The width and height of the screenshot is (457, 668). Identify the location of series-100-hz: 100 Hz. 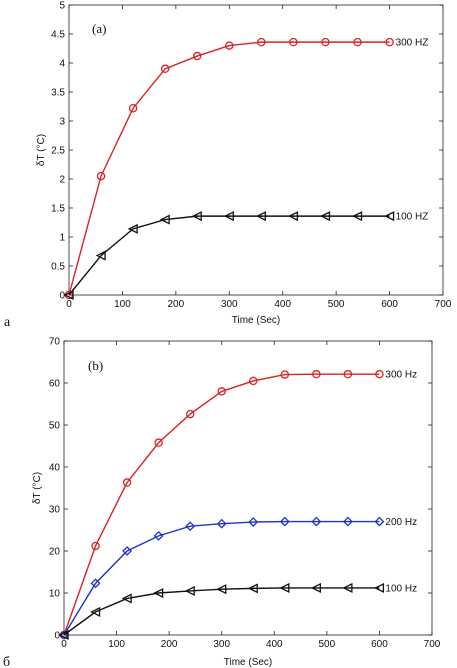
(237, 611).